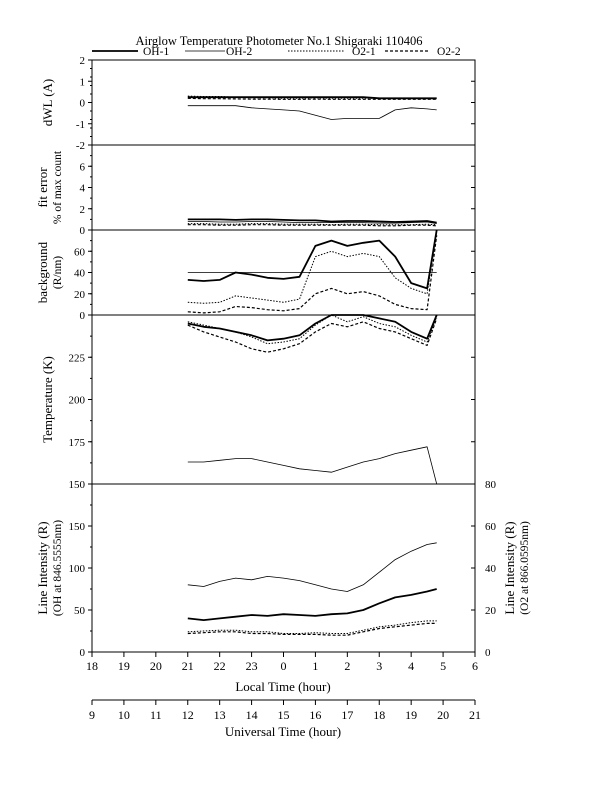  Describe the element at coordinates (475, 666) in the screenshot. I see `local-x-tick-label: 6` at that location.